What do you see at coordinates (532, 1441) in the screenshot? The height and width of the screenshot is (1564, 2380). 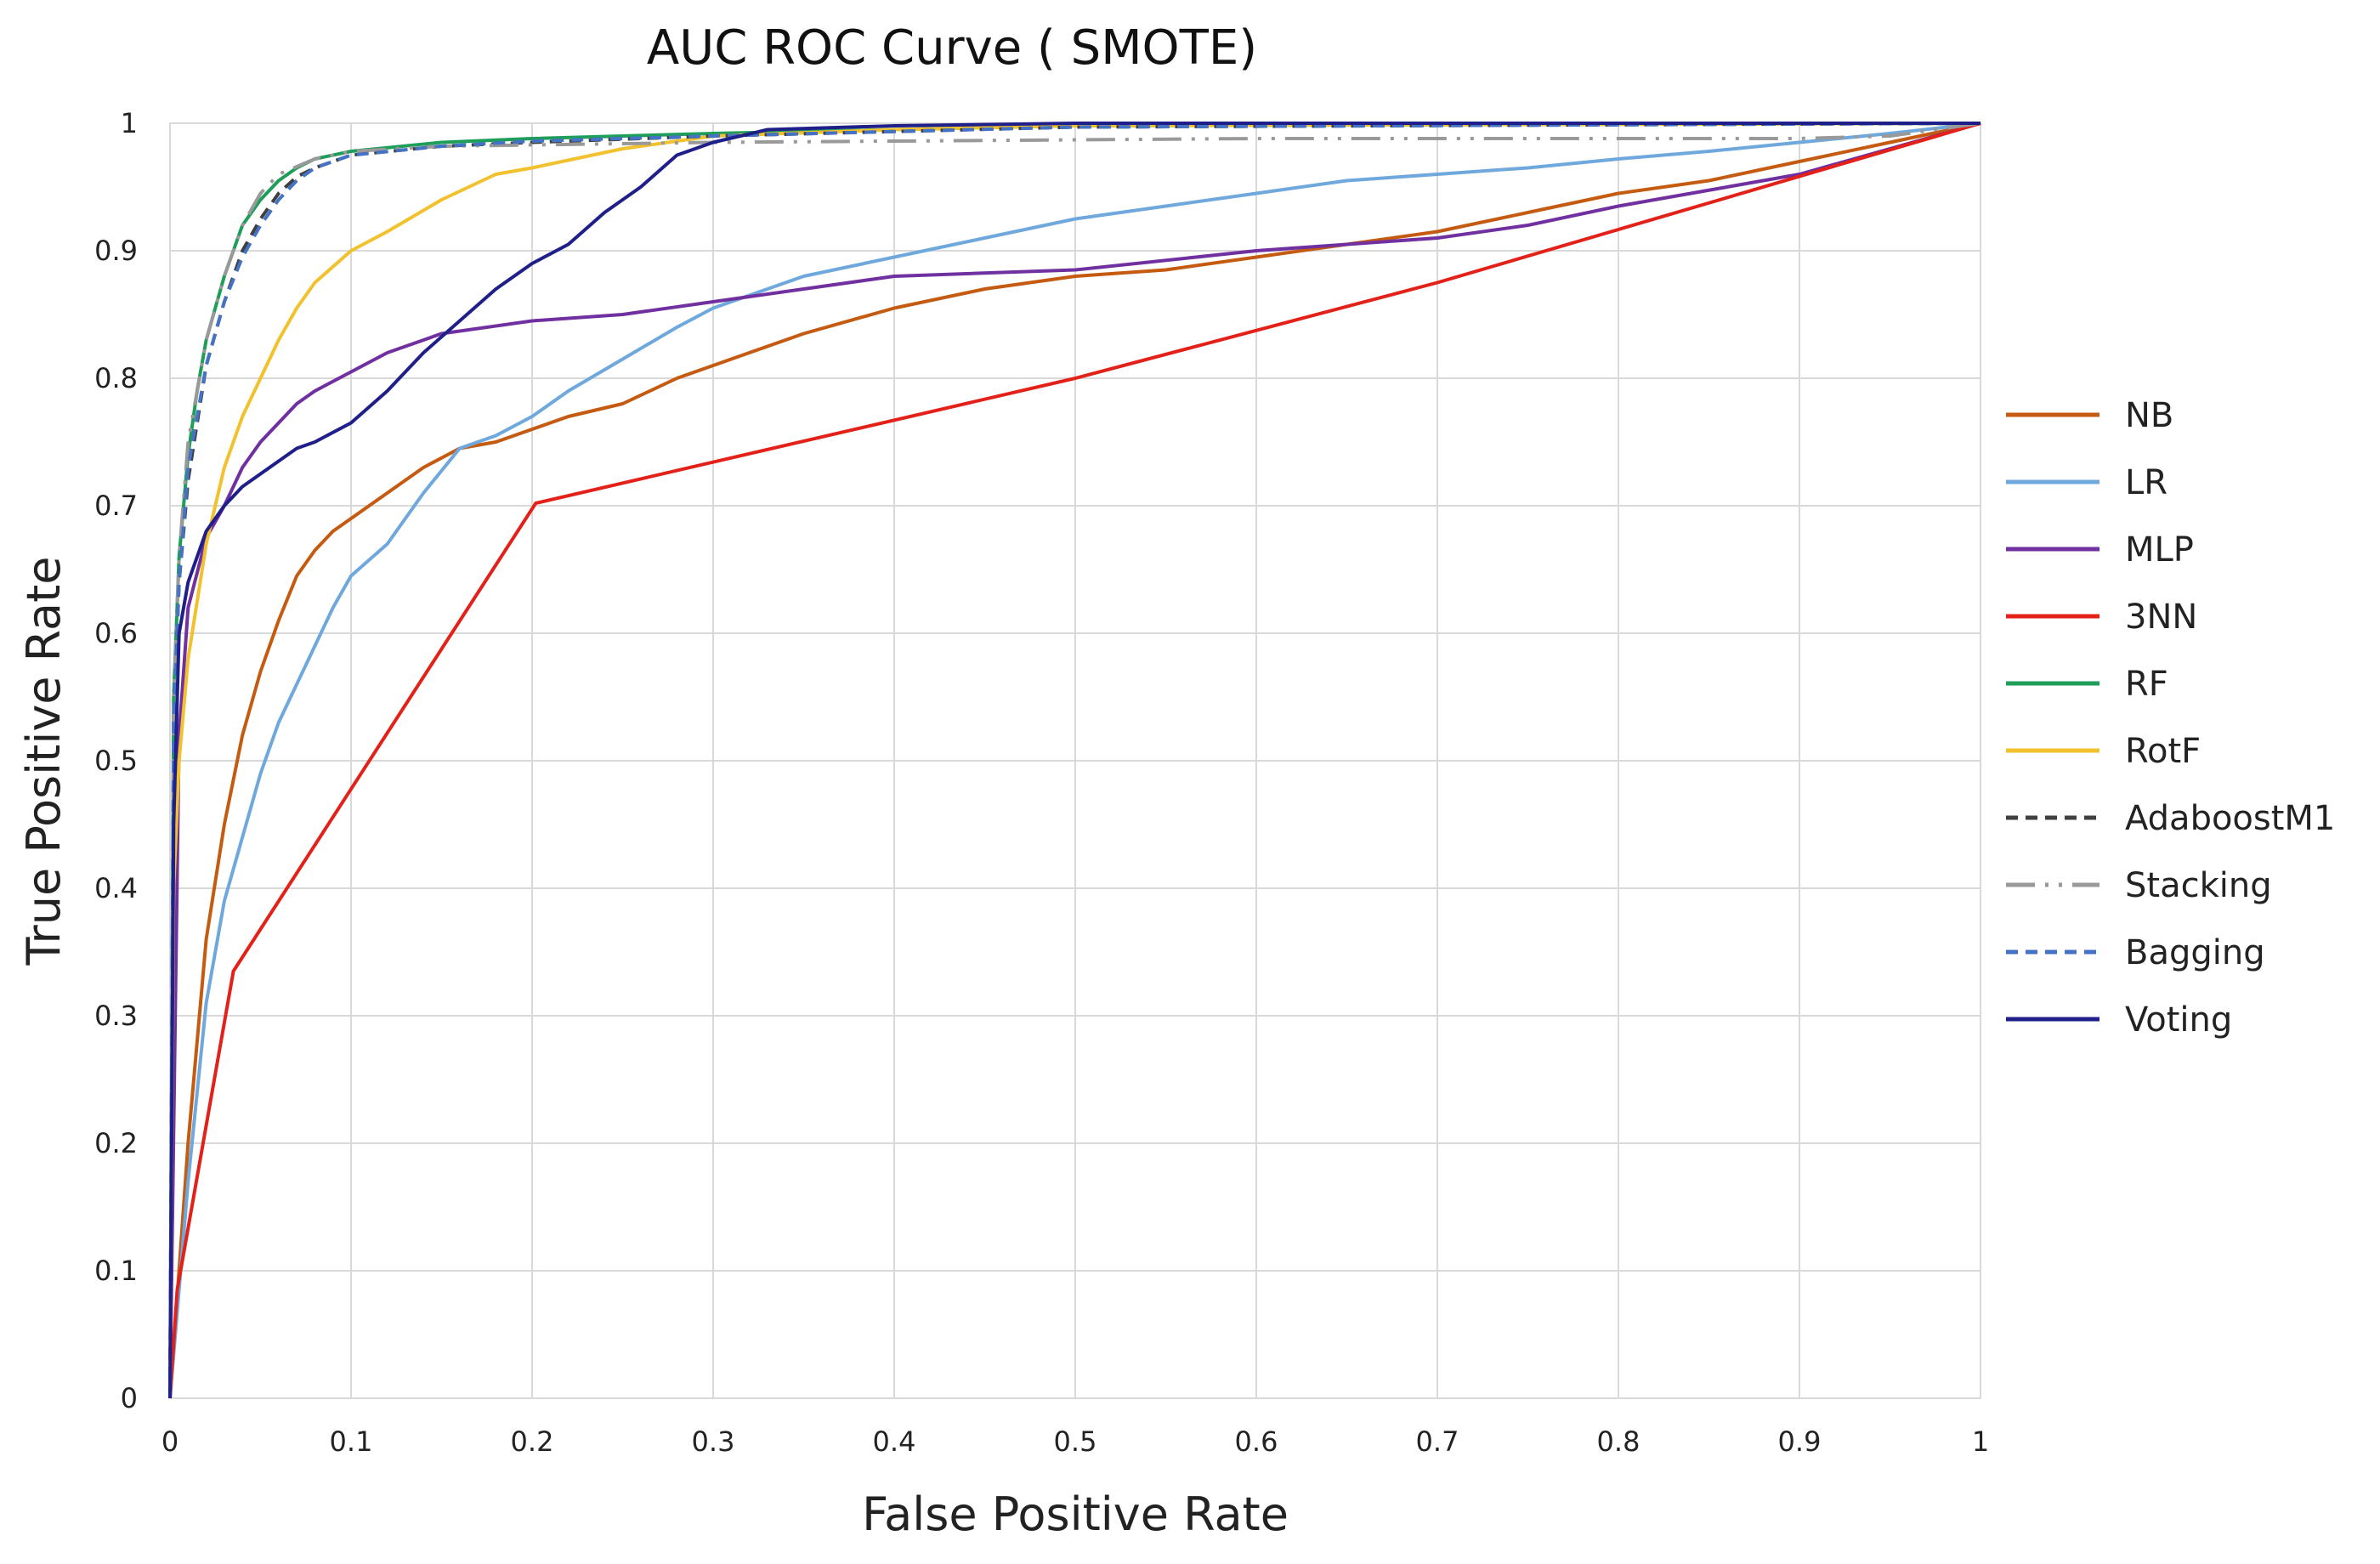 I see `x-tick-label: 0.2` at bounding box center [532, 1441].